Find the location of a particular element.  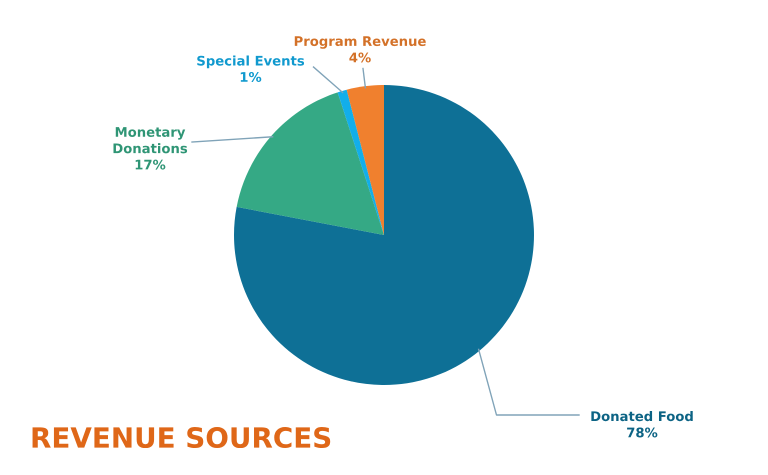

data-label: 4% is located at coordinates (360, 57).